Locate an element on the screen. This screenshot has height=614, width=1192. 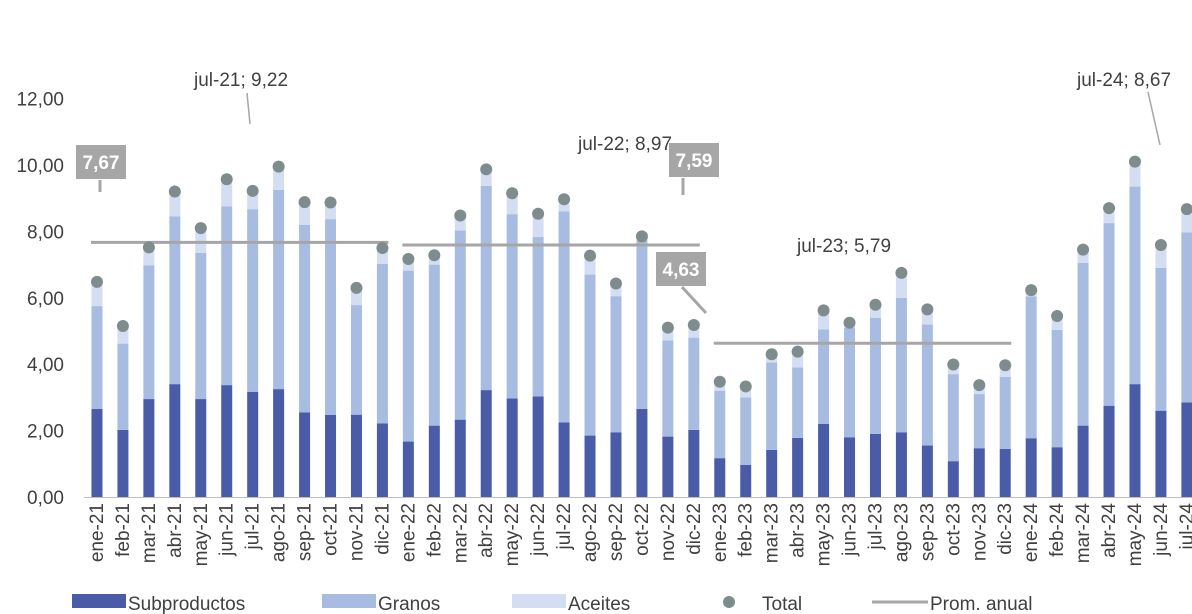
y-tick-label: 2,00 is located at coordinates (45, 432).